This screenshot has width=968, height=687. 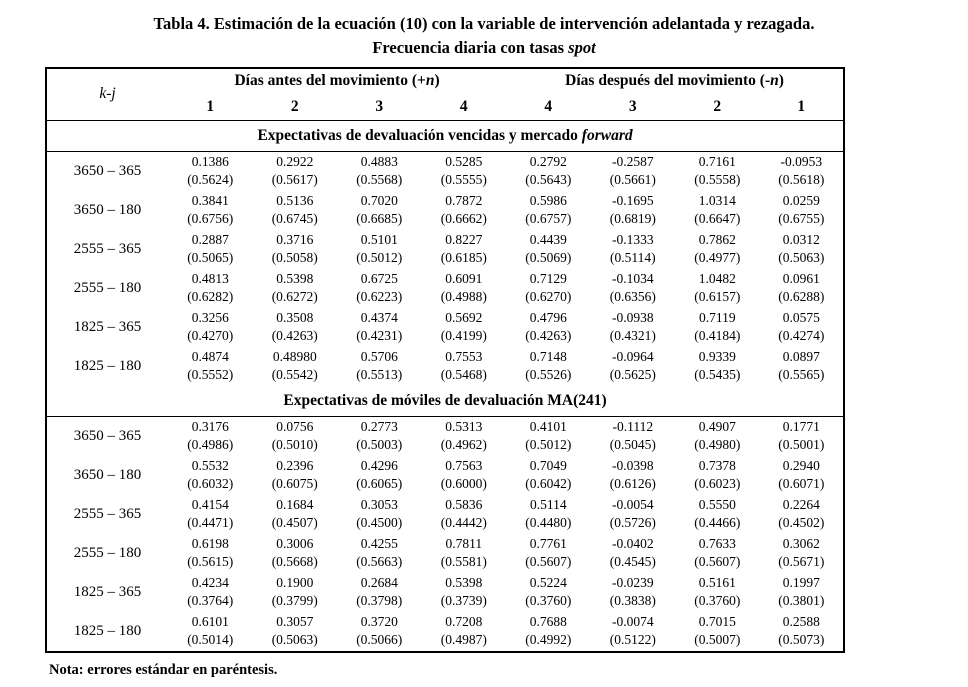 I want to click on data-cell: 0.7811 (0.5581), so click(x=464, y=553).